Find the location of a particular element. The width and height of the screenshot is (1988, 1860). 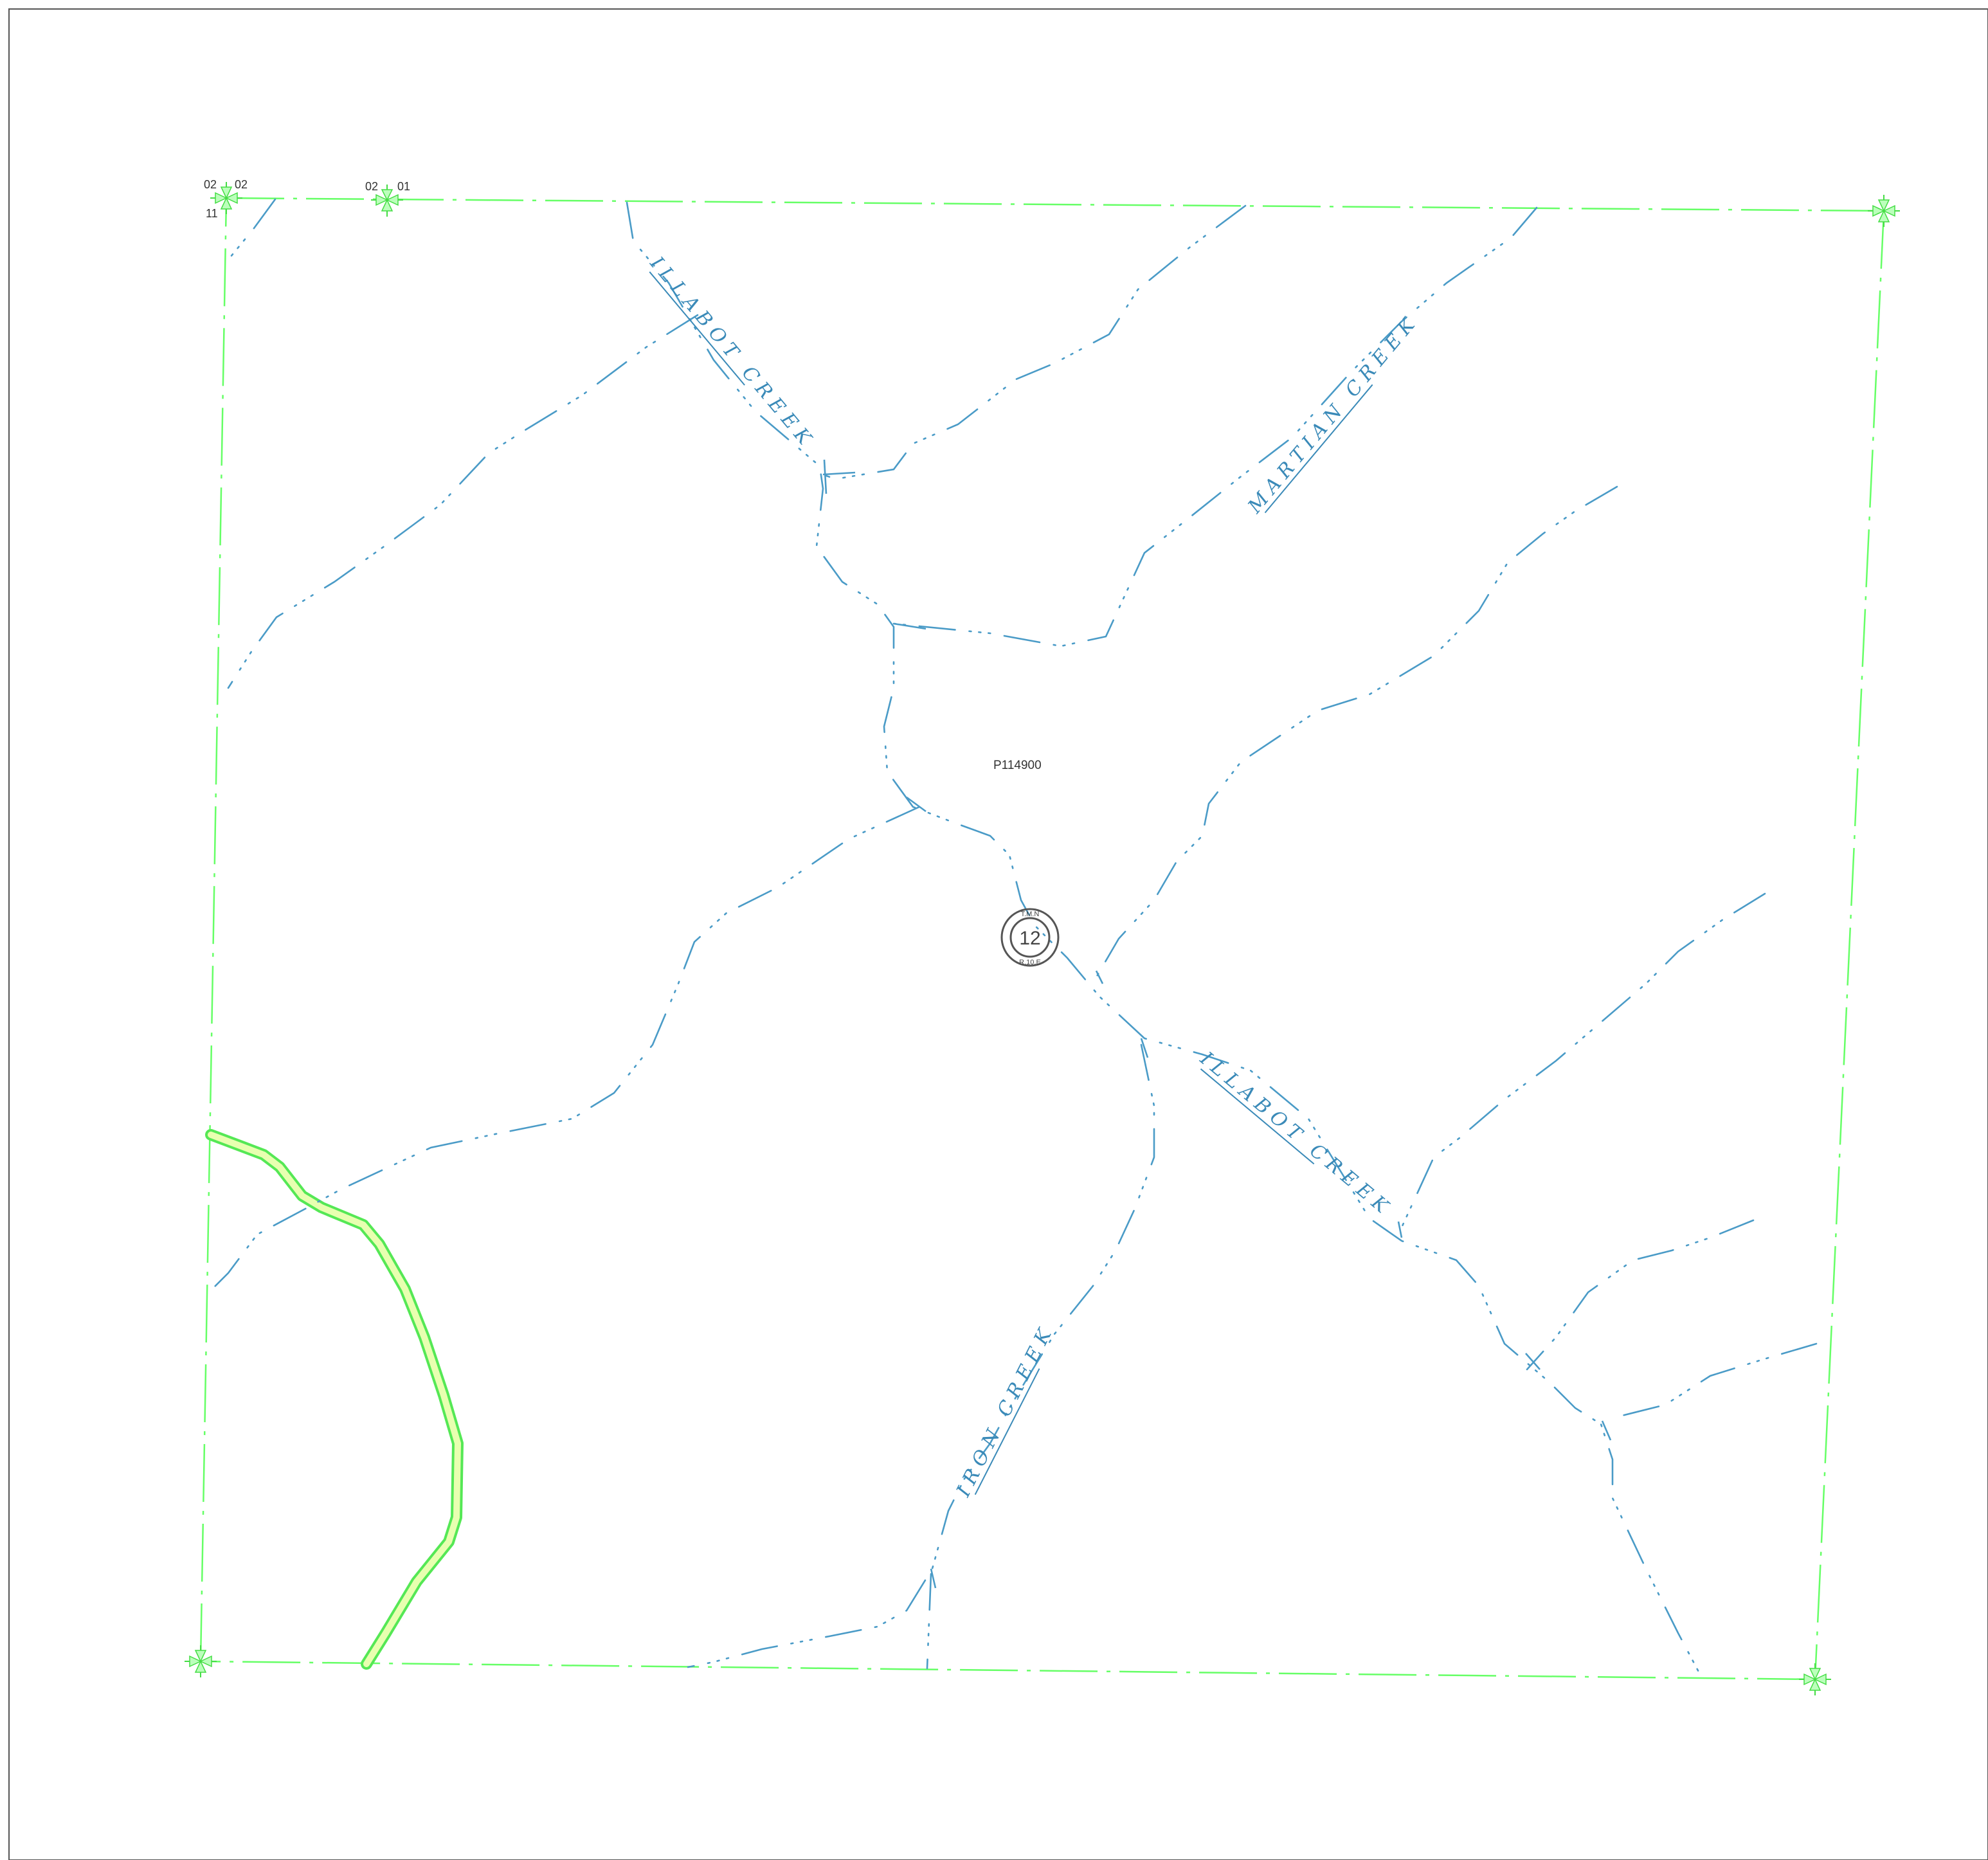

corner-marker-se is located at coordinates (1815, 1679).